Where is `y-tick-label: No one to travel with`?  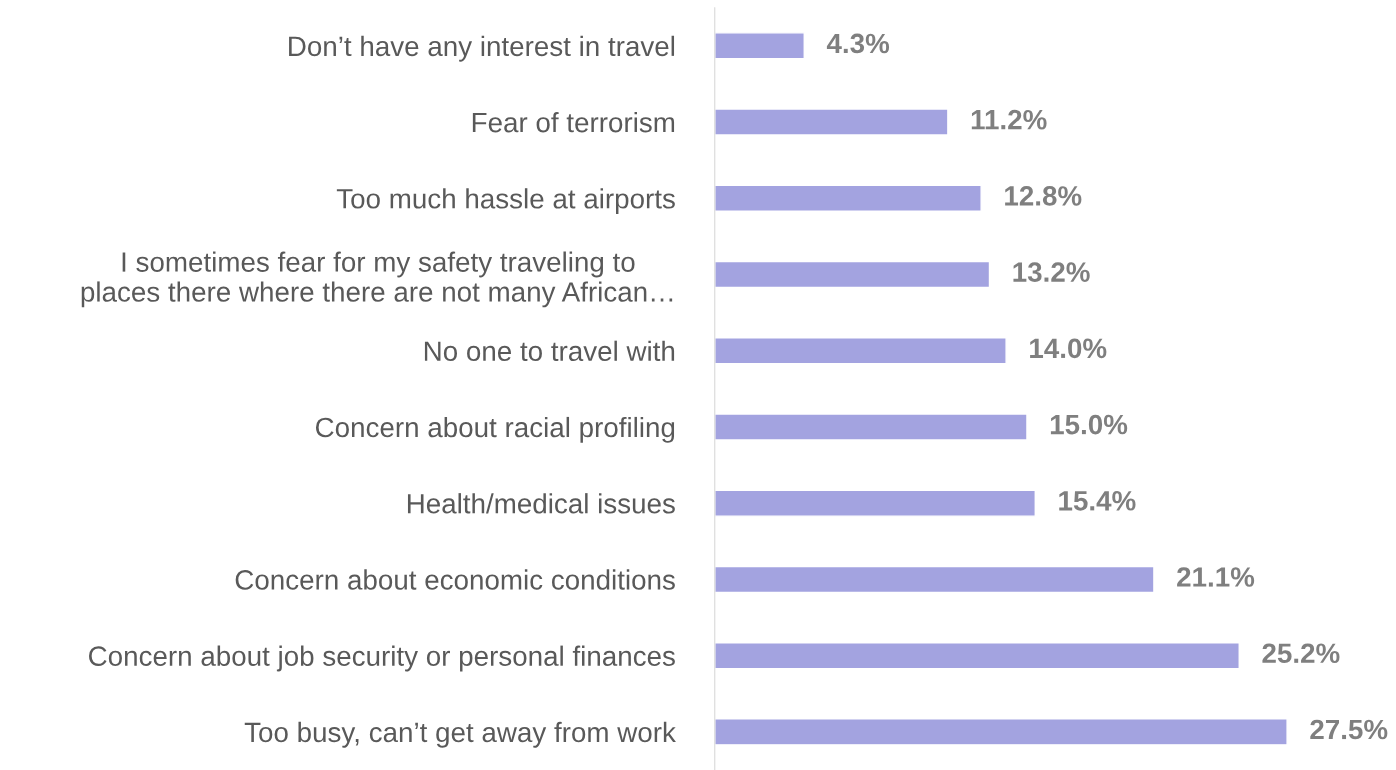
y-tick-label: No one to travel with is located at coordinates (549, 351).